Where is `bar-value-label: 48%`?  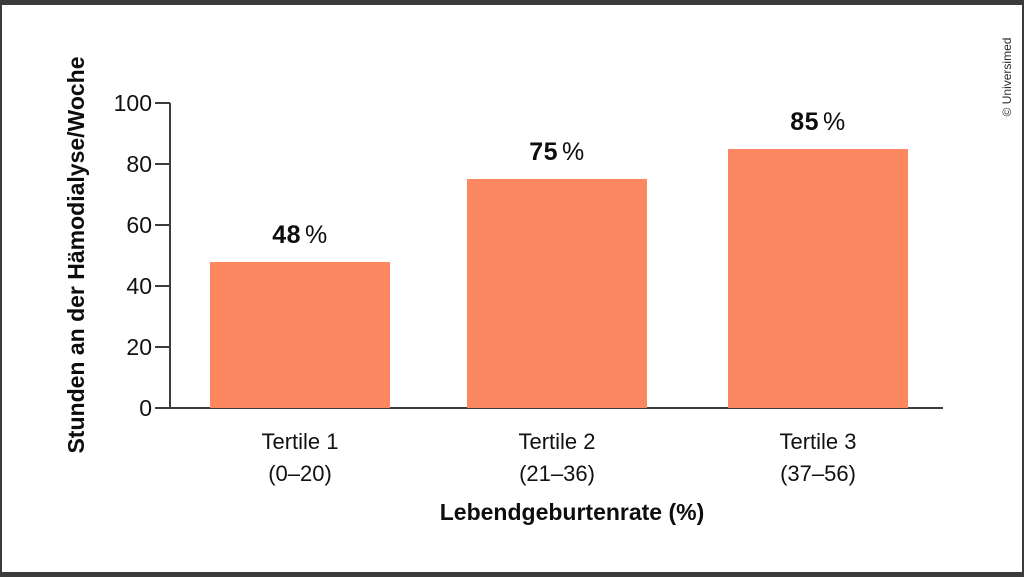 bar-value-label: 48% is located at coordinates (300, 235).